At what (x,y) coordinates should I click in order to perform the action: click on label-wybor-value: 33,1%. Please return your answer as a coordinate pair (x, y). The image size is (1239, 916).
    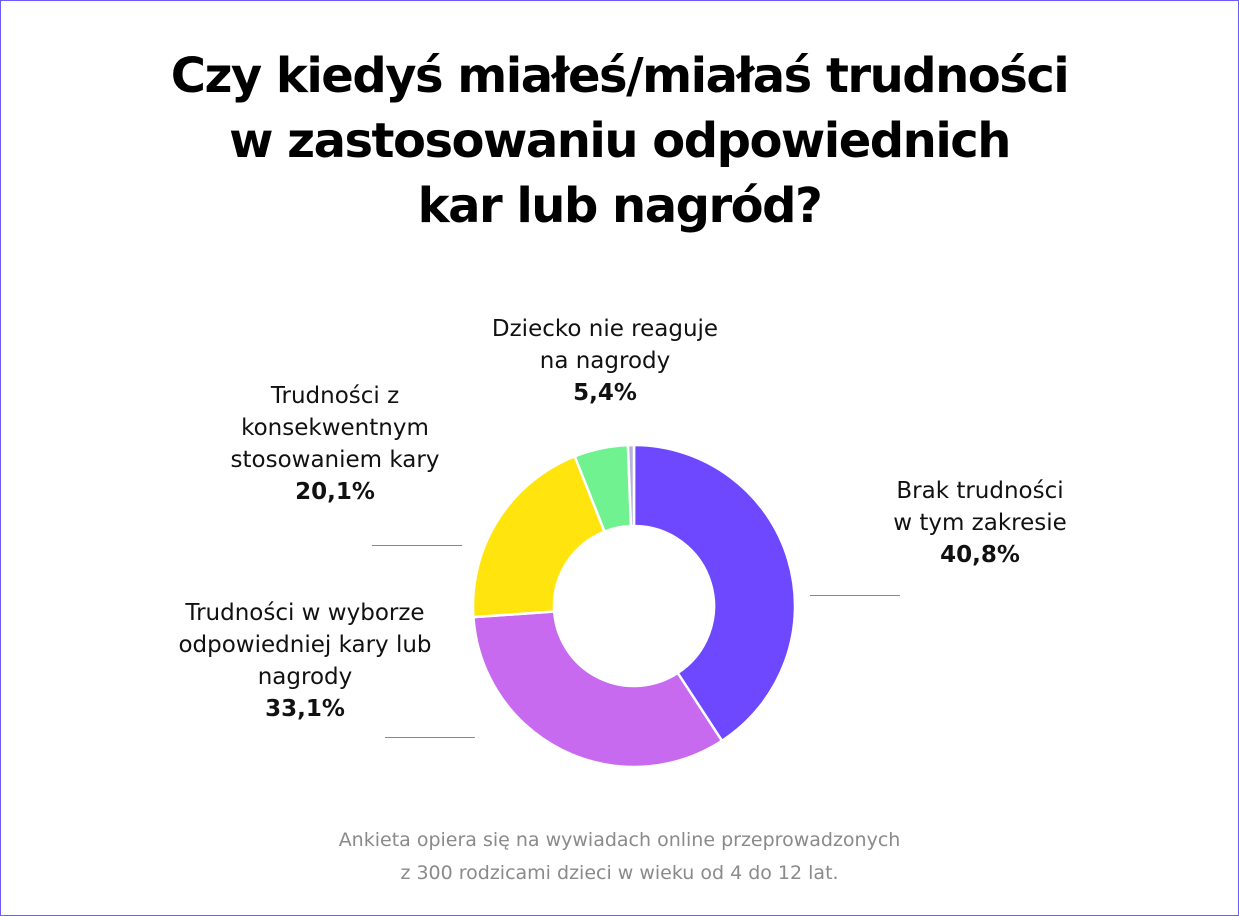
    Looking at the image, I should click on (305, 709).